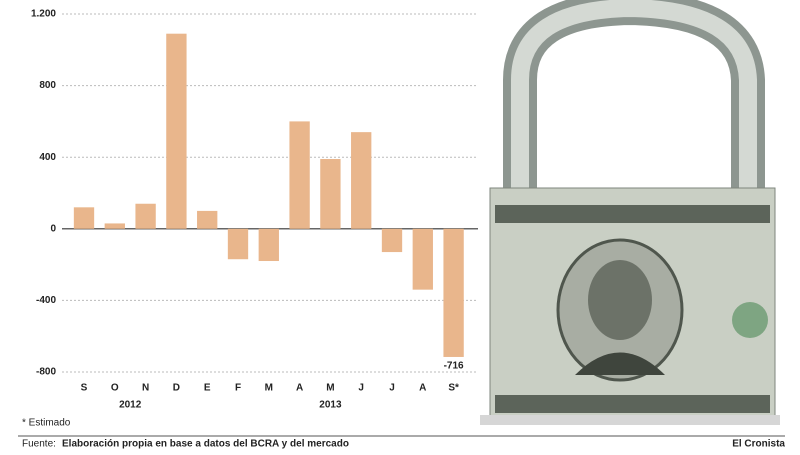  I want to click on year-label: 2013, so click(330, 405).